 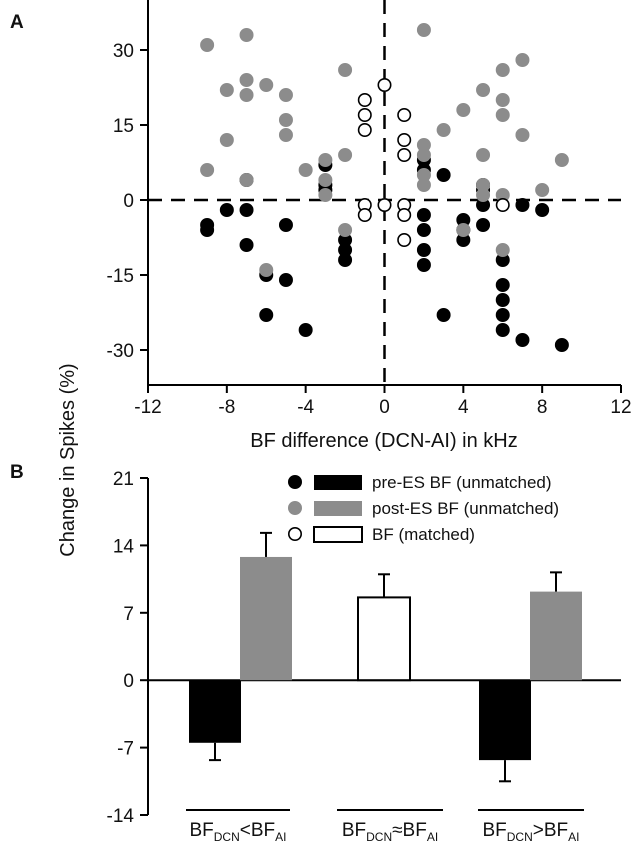 What do you see at coordinates (17, 472) in the screenshot?
I see `panel-b-letter: B` at bounding box center [17, 472].